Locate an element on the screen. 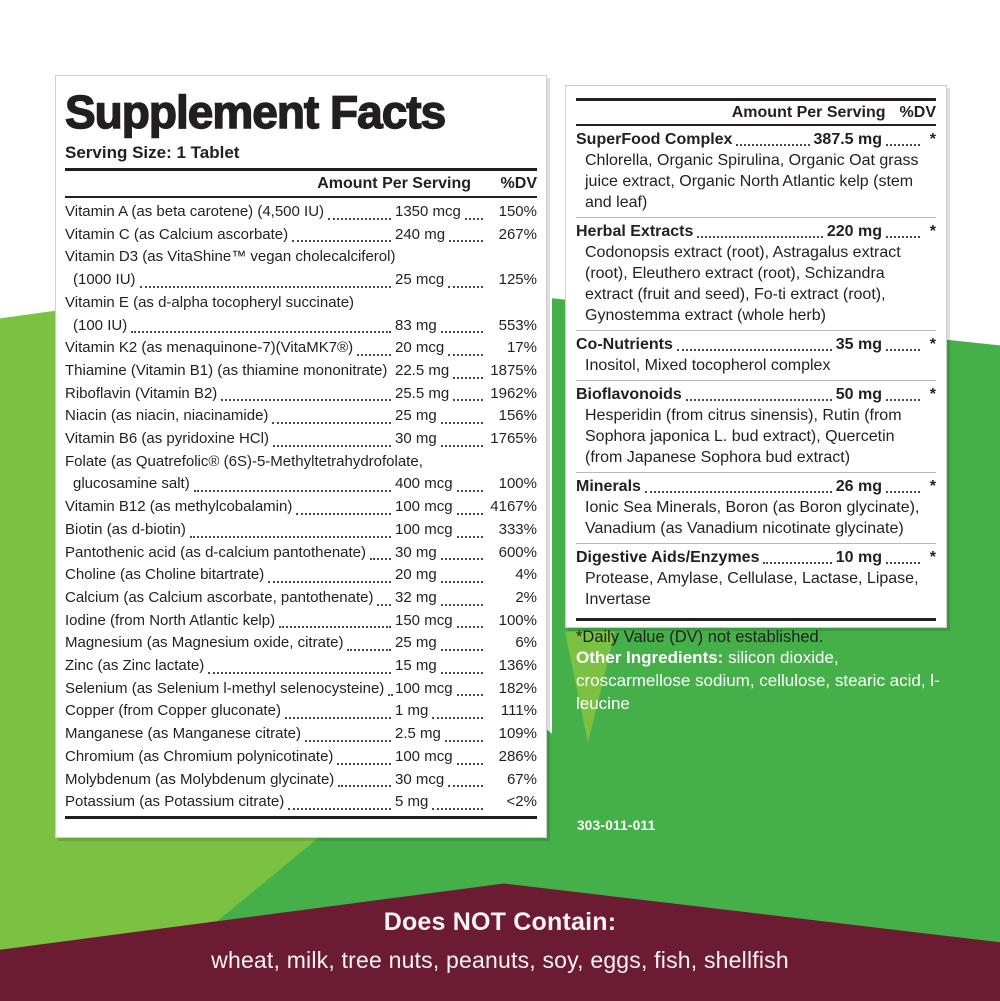 This screenshot has height=1001, width=1000. row-label: Vitamin B12 (as methylcobalamin) is located at coordinates (179, 507).